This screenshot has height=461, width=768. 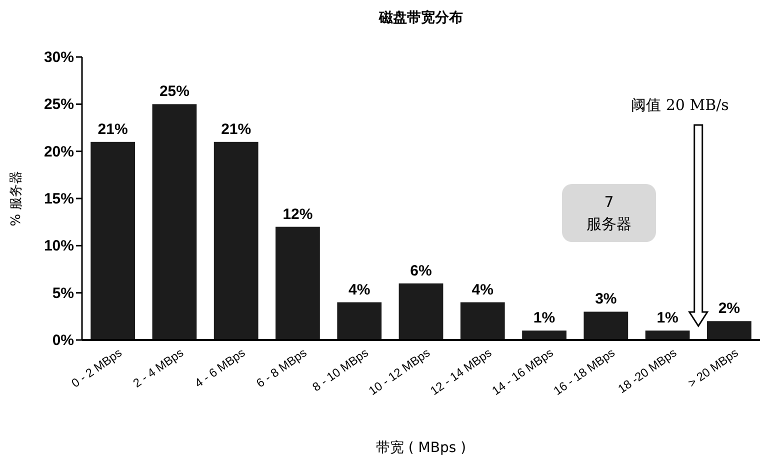 I want to click on chart-title: 磁盘带宽分布, so click(x=420, y=17).